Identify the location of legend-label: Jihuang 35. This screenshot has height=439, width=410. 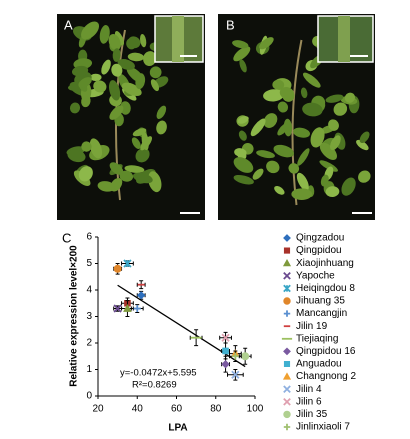
(320, 301).